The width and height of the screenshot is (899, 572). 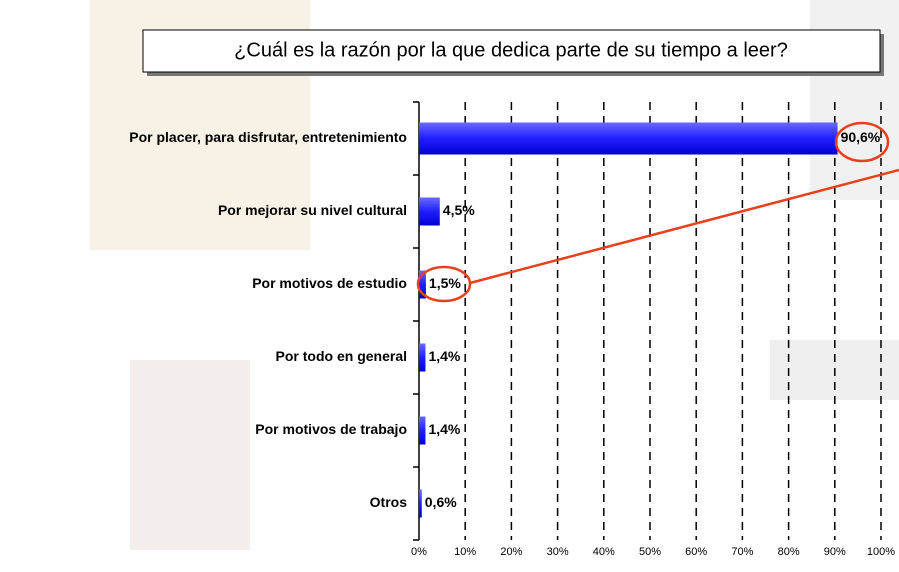 I want to click on y-tick-label: Por mejorar su nivel cultural, so click(x=312, y=210).